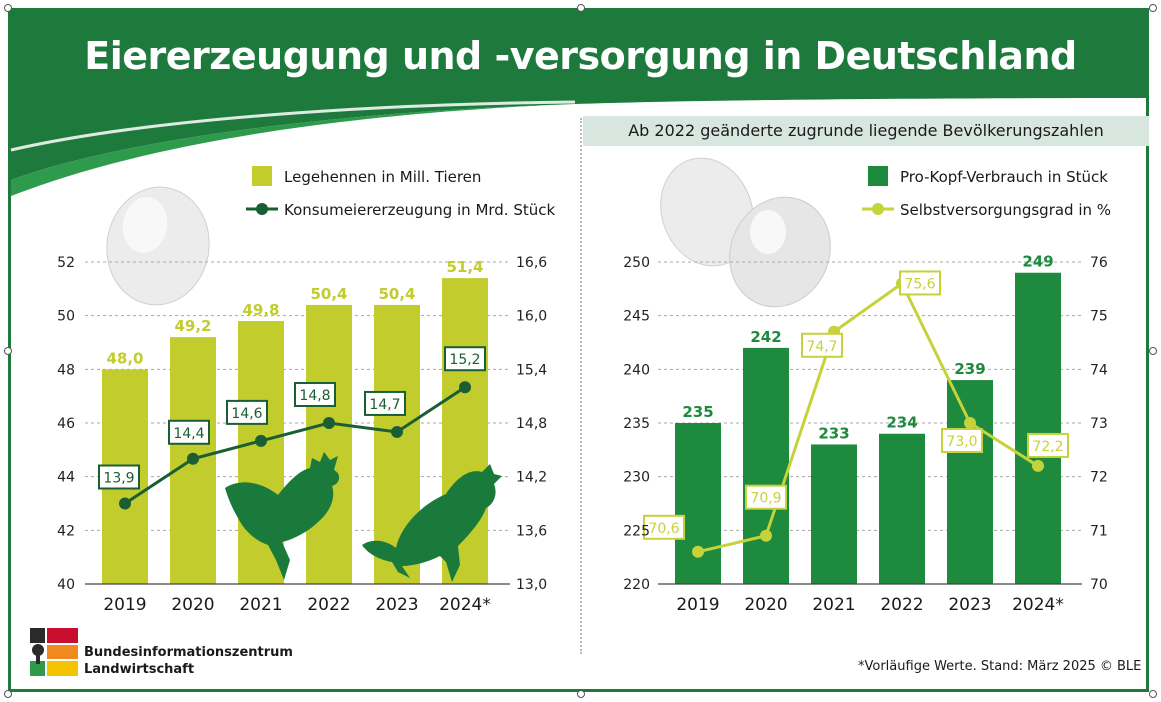  Describe the element at coordinates (878, 209) in the screenshot. I see `legend-line-marker` at that location.